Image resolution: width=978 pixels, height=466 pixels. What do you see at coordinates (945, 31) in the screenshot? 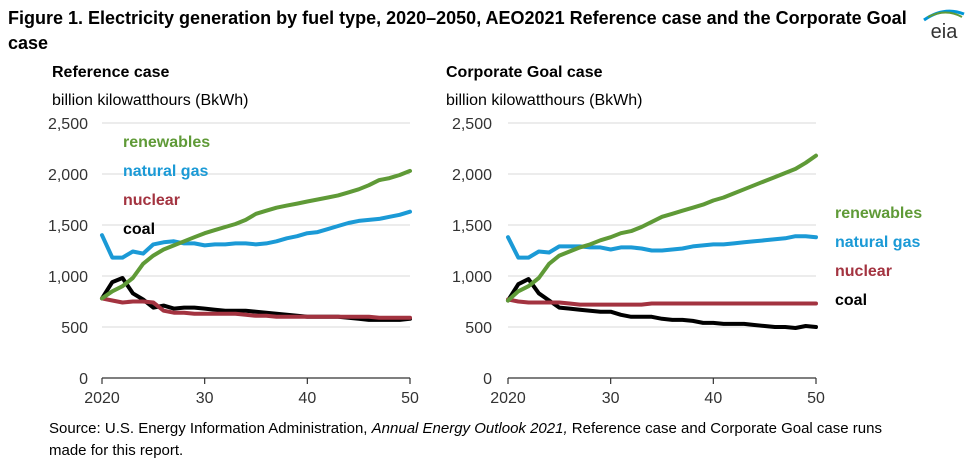
I see `logo-text: eia` at bounding box center [945, 31].